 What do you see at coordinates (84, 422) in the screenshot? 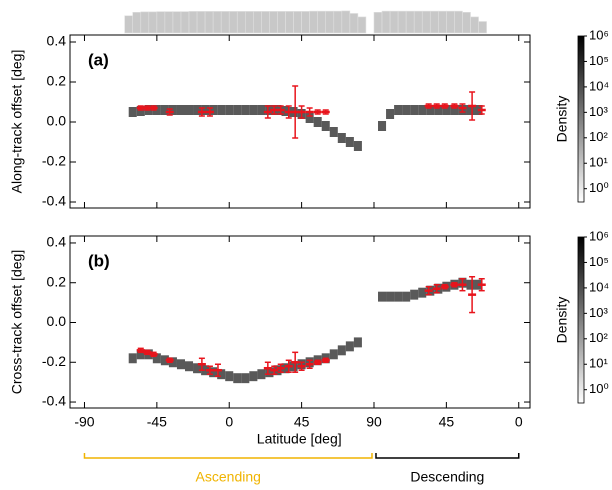
I see `x-tick-label: -90` at bounding box center [84, 422].